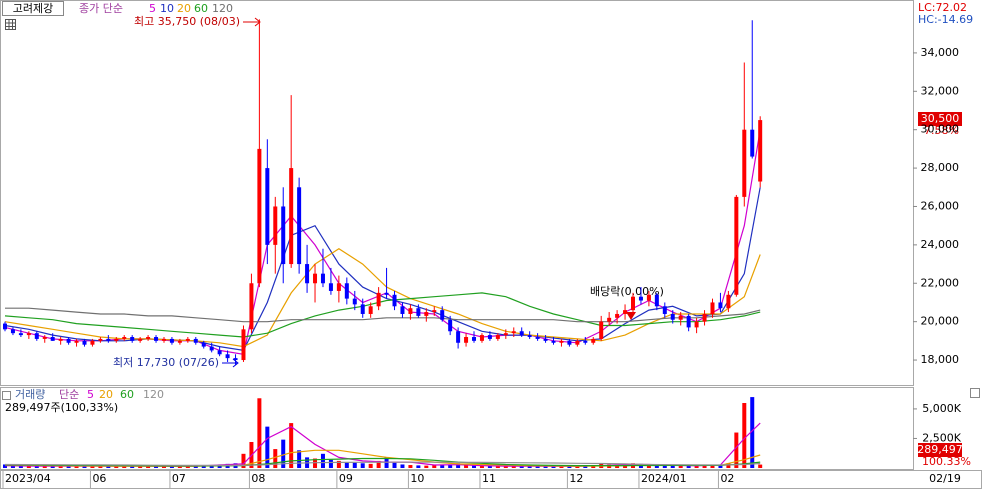  Describe the element at coordinates (940, 205) in the screenshot. I see `y-tick-label: 26,000` at that location.